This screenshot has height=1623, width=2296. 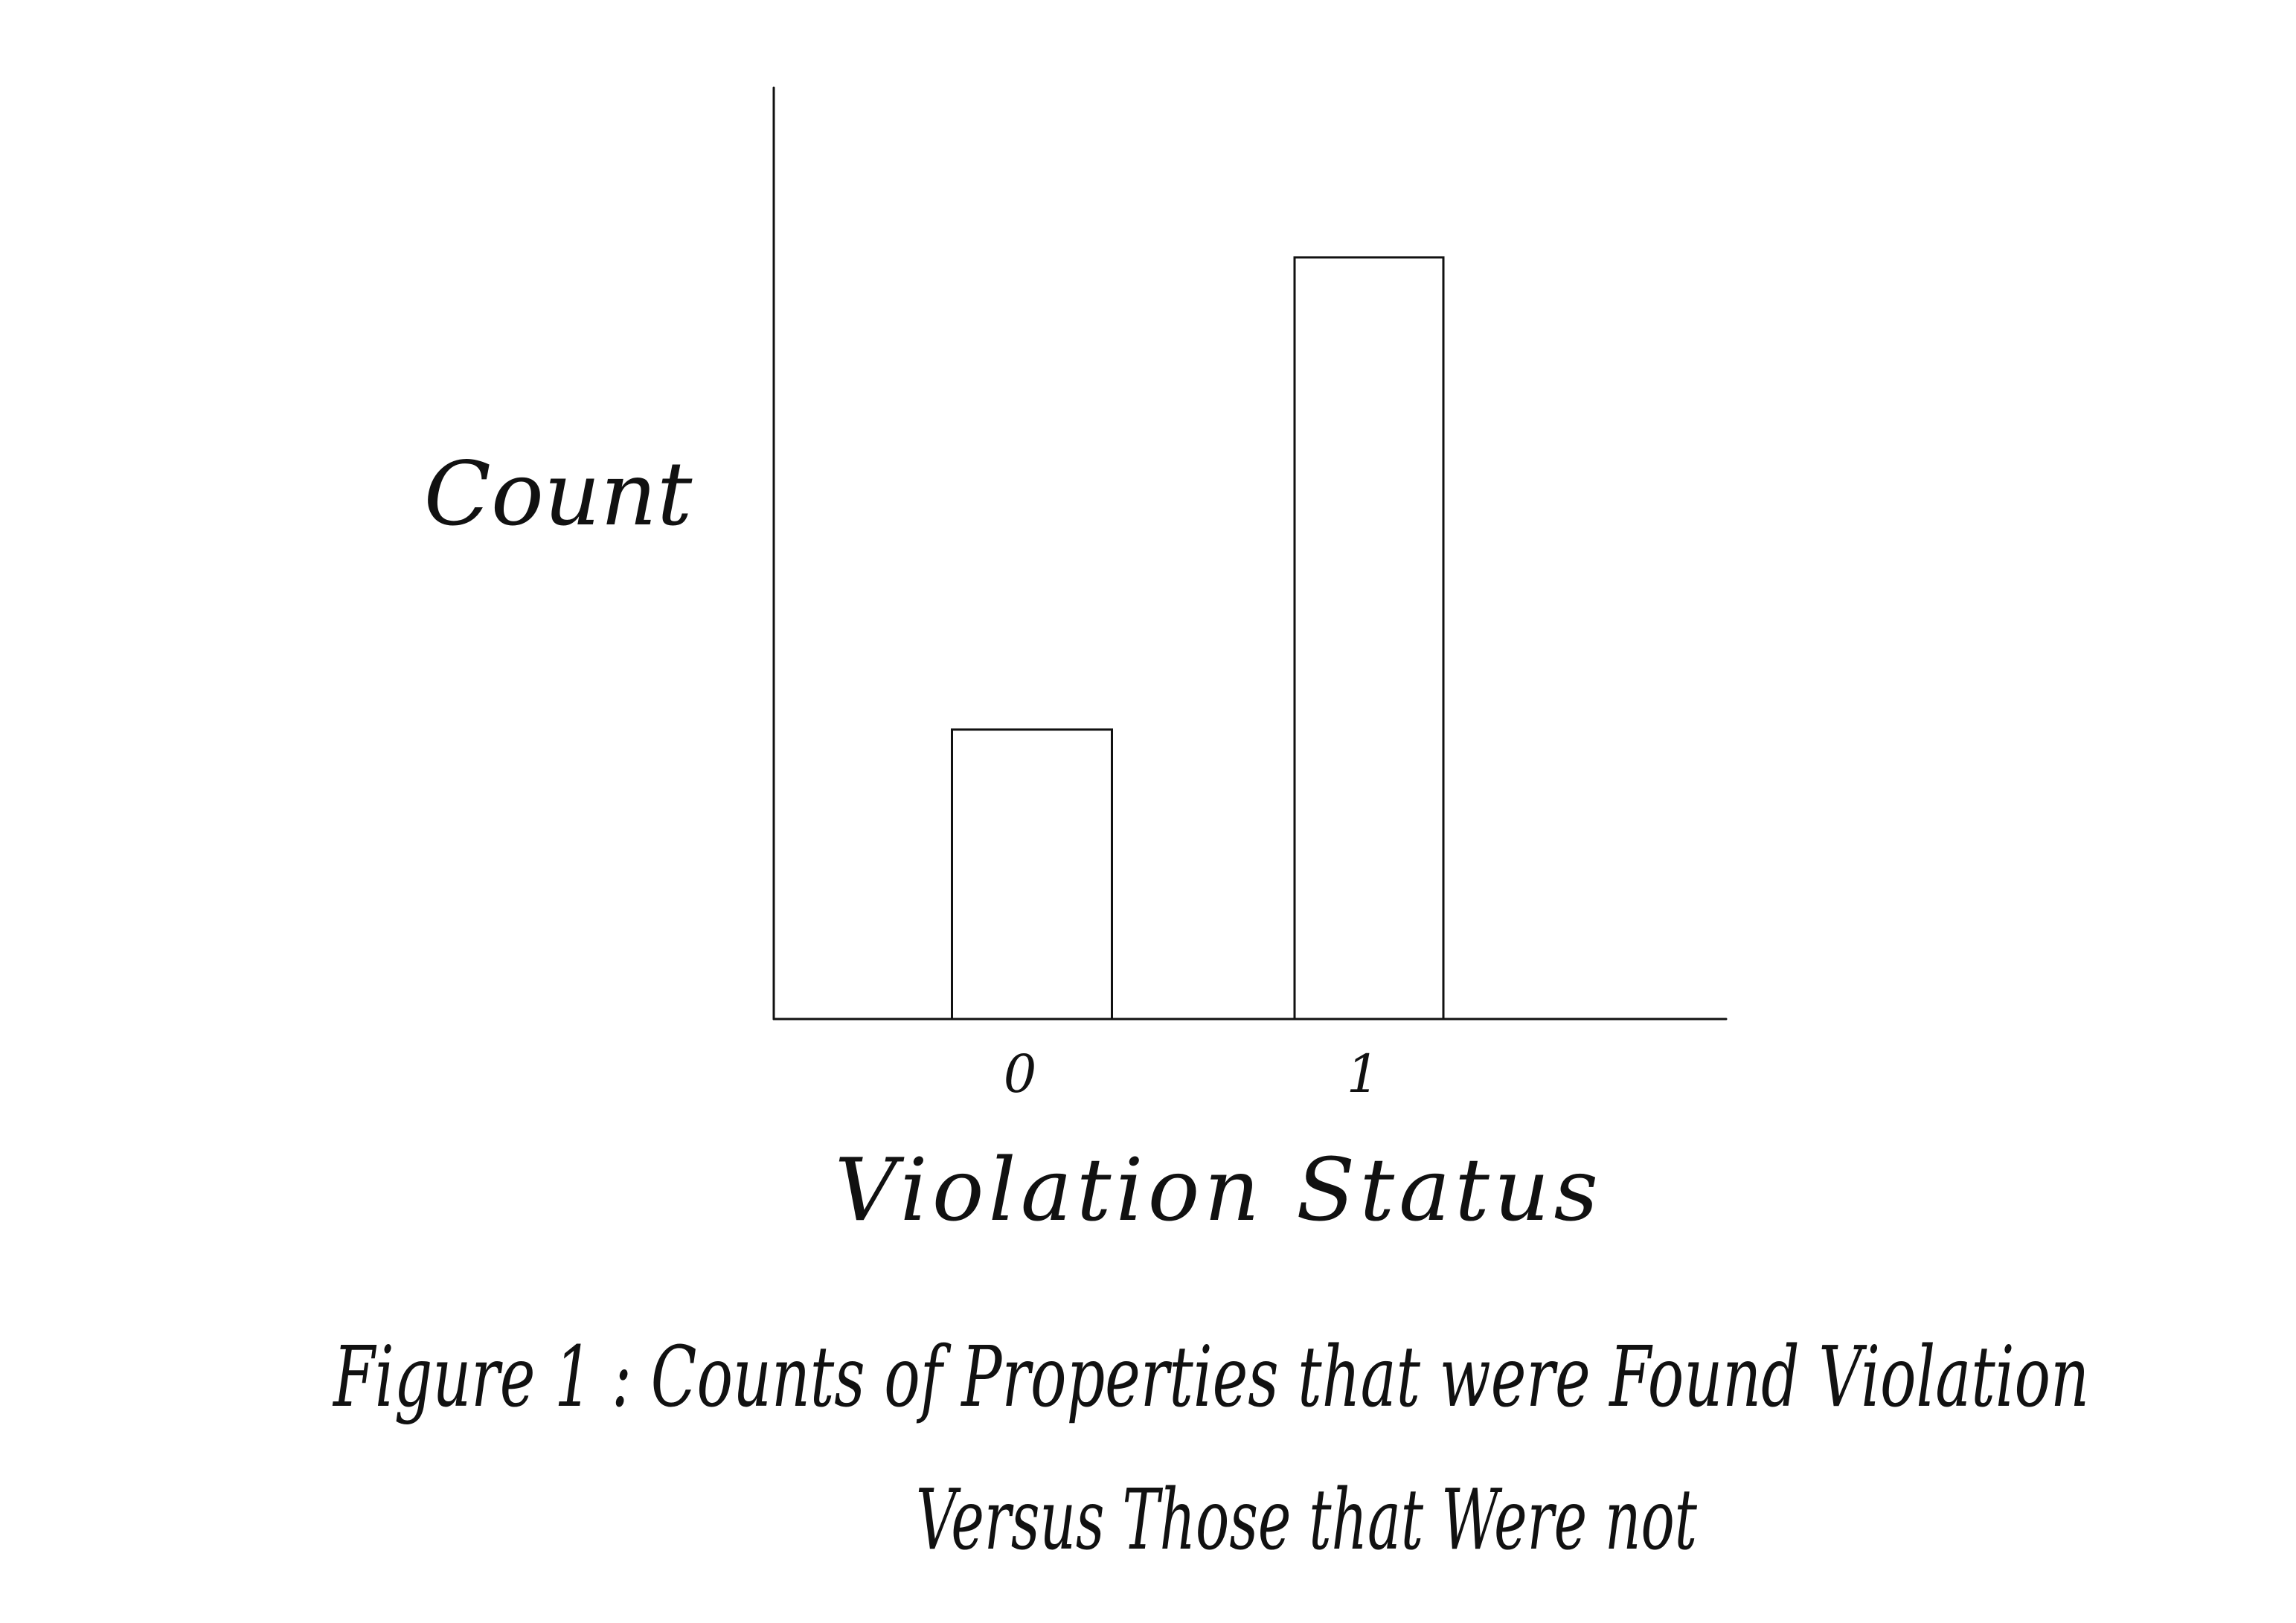 What do you see at coordinates (1363, 1074) in the screenshot?
I see `x-tick-label-1: 1` at bounding box center [1363, 1074].